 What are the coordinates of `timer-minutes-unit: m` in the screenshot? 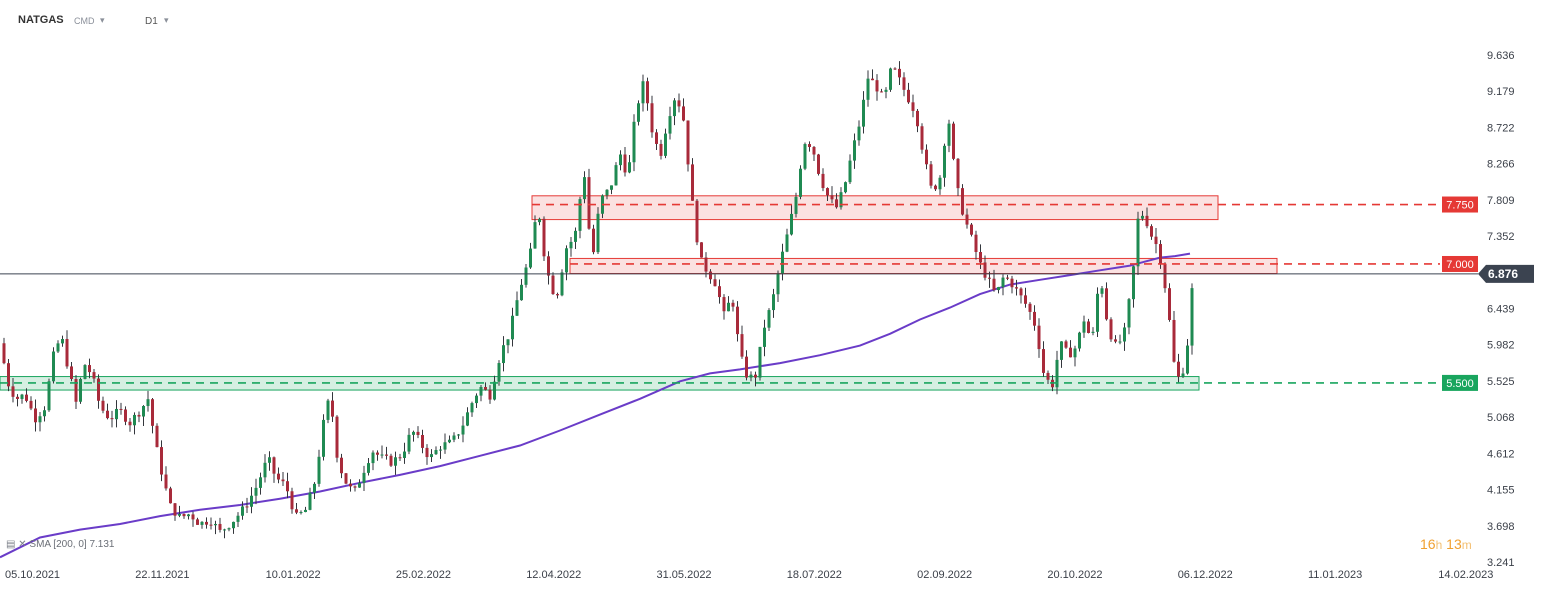 It's located at (1466, 545).